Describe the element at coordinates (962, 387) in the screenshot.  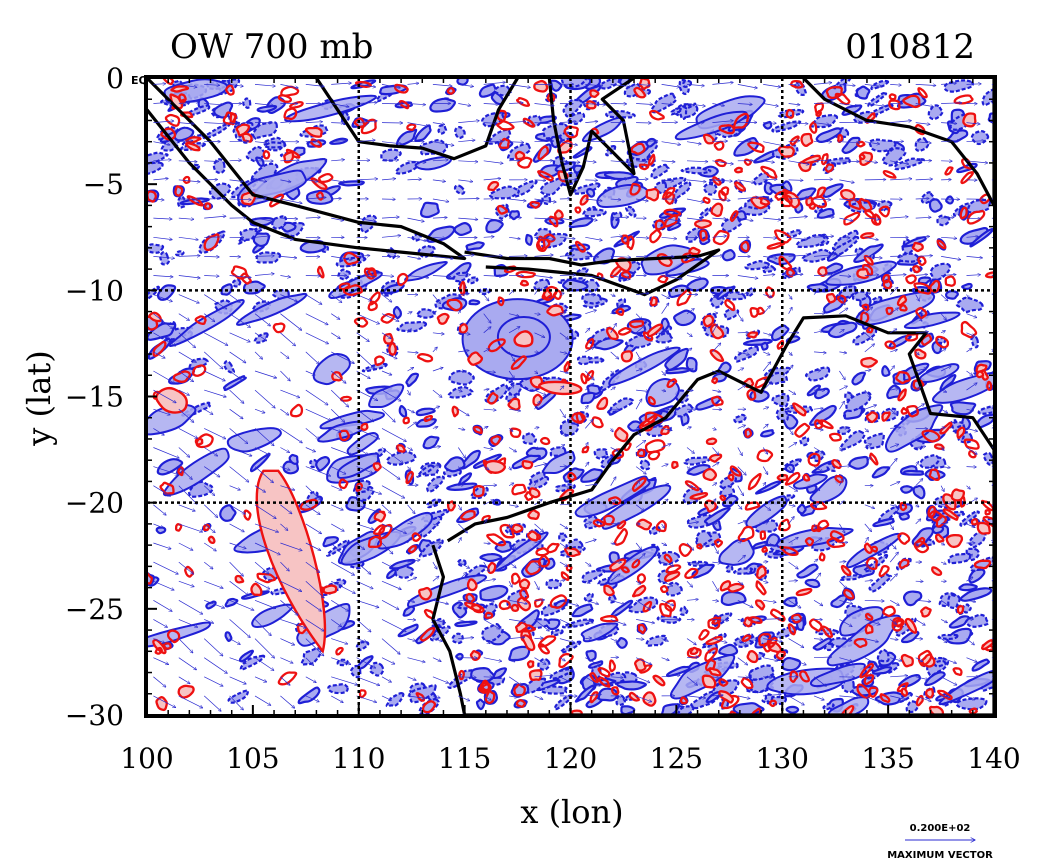
I see `negative-ow-band` at that location.